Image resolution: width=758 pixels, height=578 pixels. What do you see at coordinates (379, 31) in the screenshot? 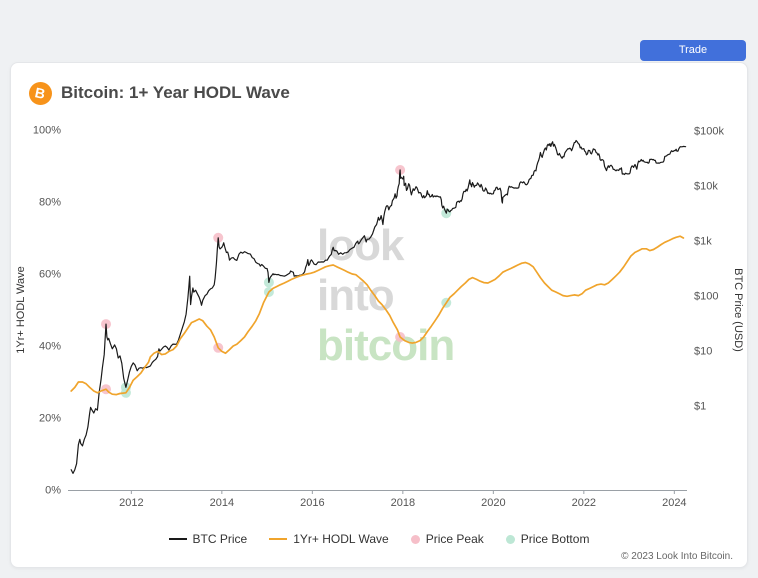
I see `topbar: Trade` at bounding box center [379, 31].